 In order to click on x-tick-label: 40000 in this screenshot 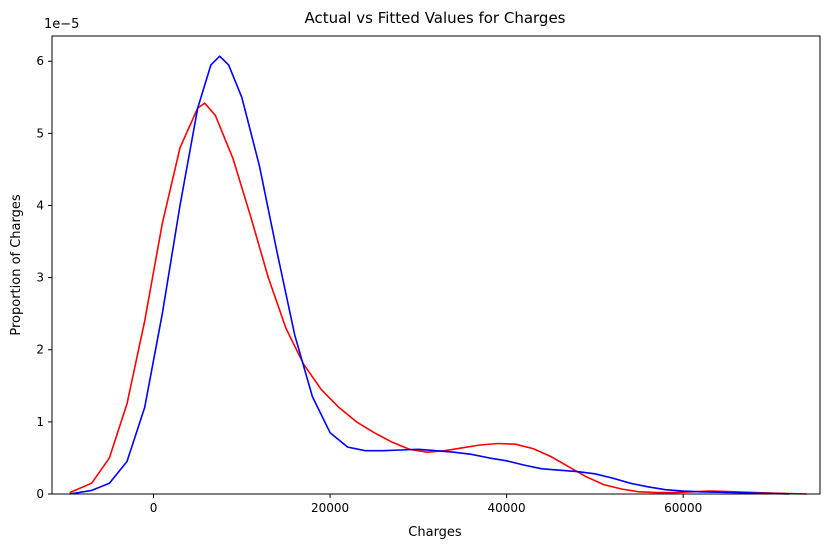, I will do `click(507, 508)`.